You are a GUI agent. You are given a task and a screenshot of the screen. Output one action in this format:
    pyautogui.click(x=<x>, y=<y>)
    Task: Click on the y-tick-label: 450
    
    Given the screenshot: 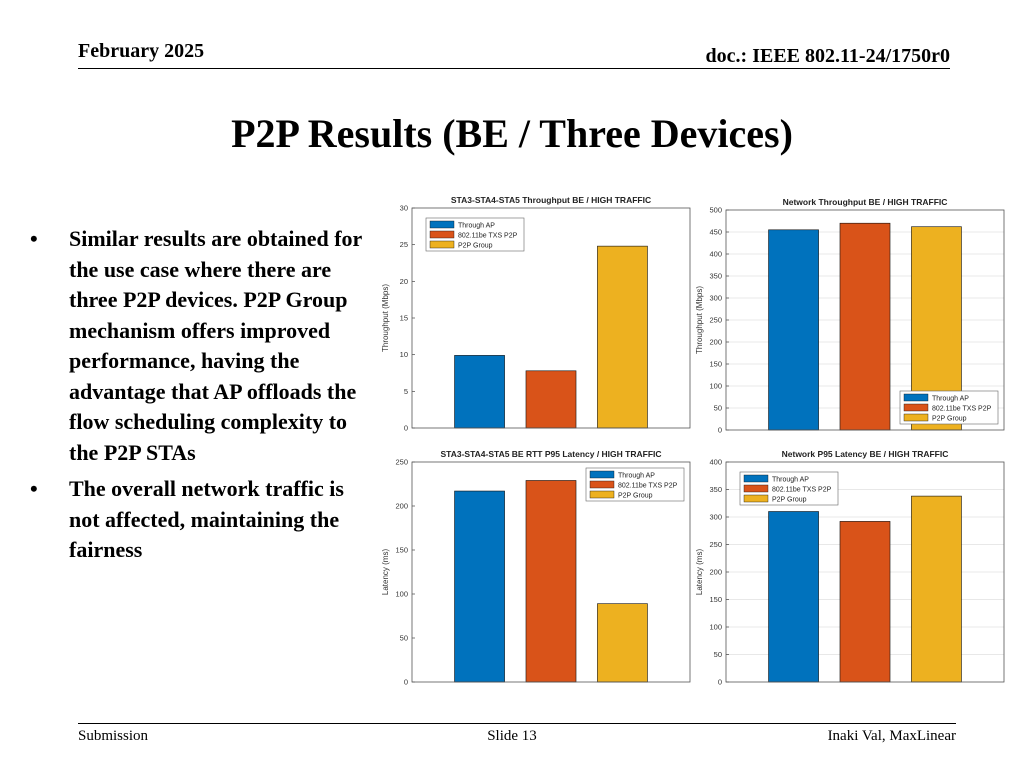 What is the action you would take?
    pyautogui.click(x=715, y=232)
    